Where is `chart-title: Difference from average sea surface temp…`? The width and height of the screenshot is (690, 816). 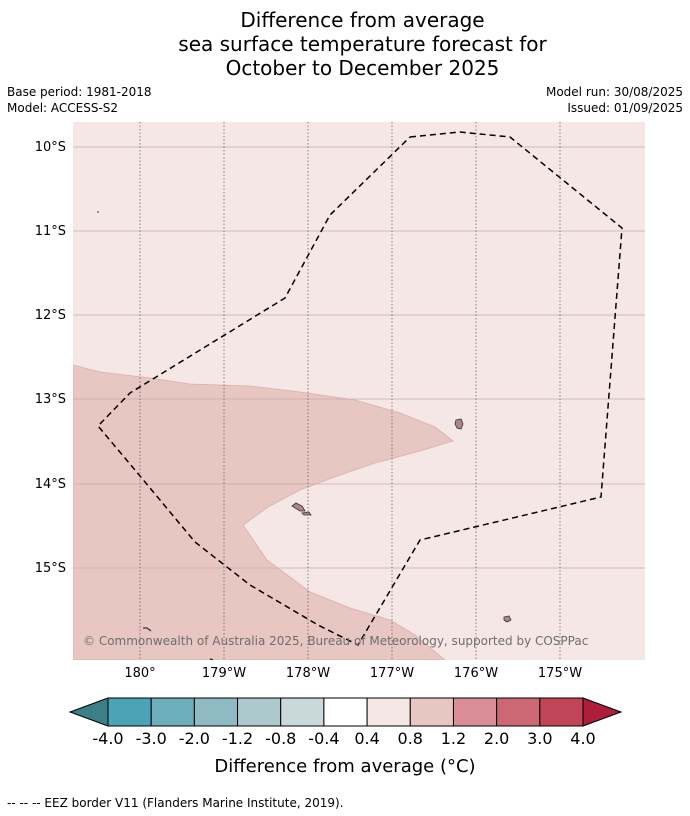
chart-title: Difference from average sea surface temp… is located at coordinates (345, 44).